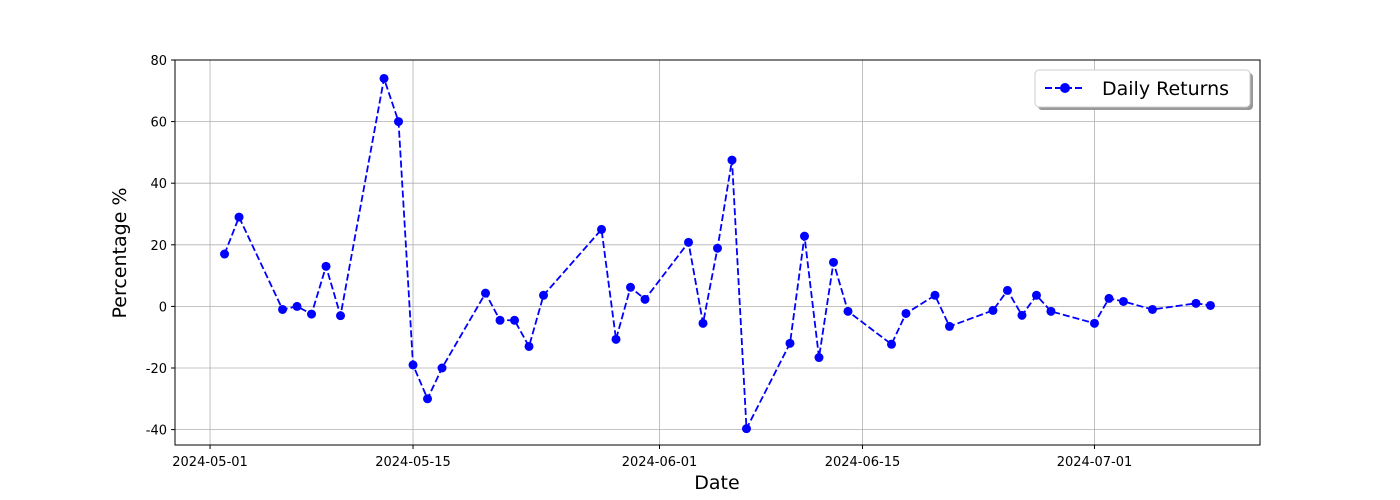  I want to click on y-axis-label: Percentage %, so click(120, 253).